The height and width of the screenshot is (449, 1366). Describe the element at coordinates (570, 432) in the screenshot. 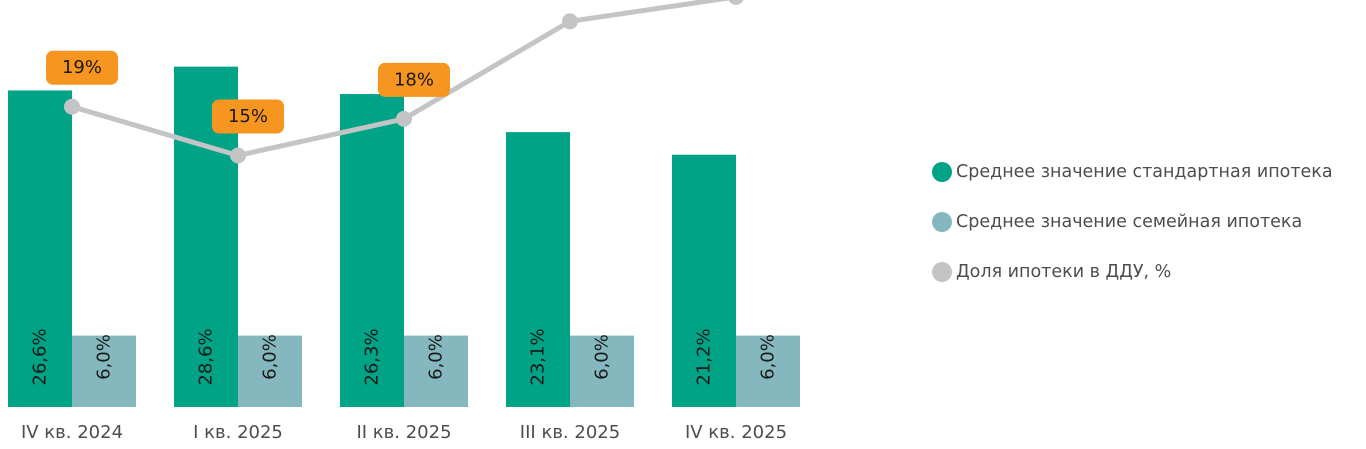

I see `x-tick-label: III кв. 2025` at that location.